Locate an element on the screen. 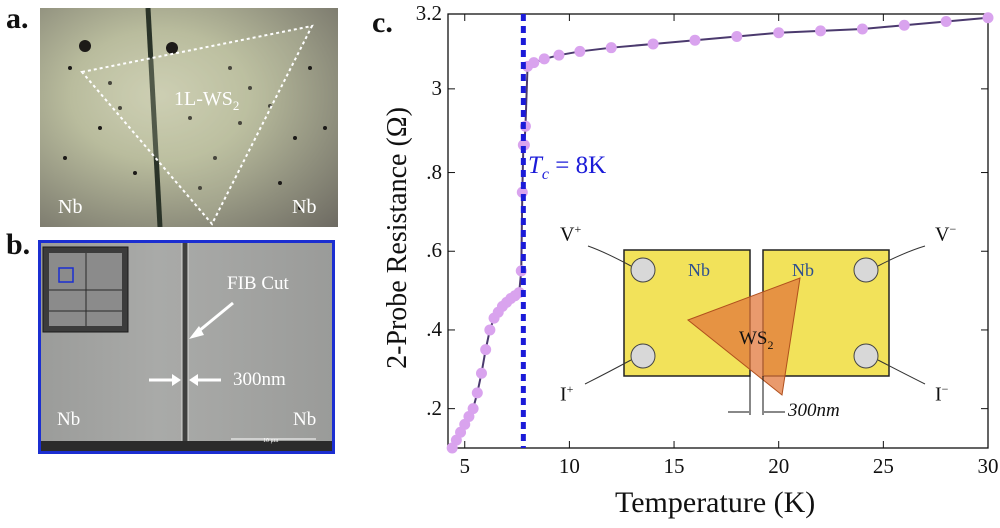  inset-gap-label: 300nm is located at coordinates (814, 410).